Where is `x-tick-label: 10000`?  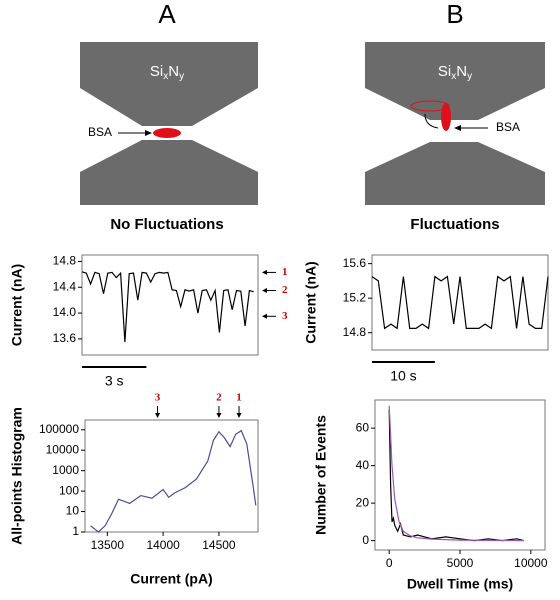
x-tick-label: 10000 is located at coordinates (531, 563).